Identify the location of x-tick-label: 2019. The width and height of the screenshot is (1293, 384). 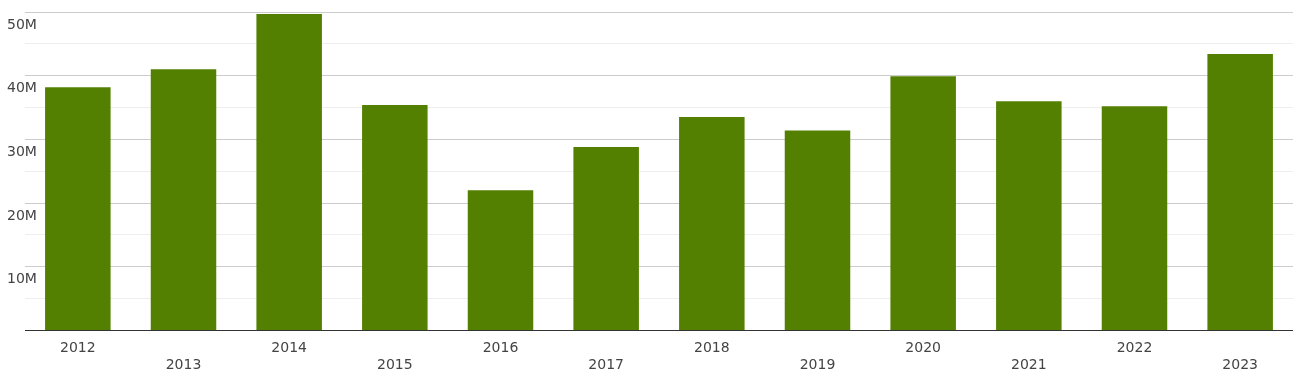
(817, 364).